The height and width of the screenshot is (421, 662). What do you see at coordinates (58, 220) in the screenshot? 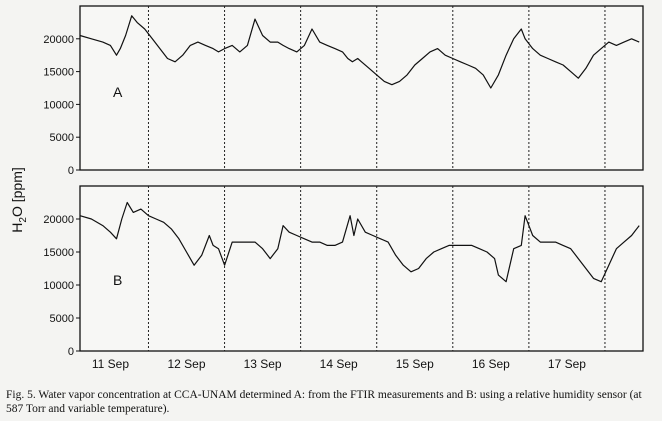
I see `panel-b-y-tick-label: 20000` at bounding box center [58, 220].